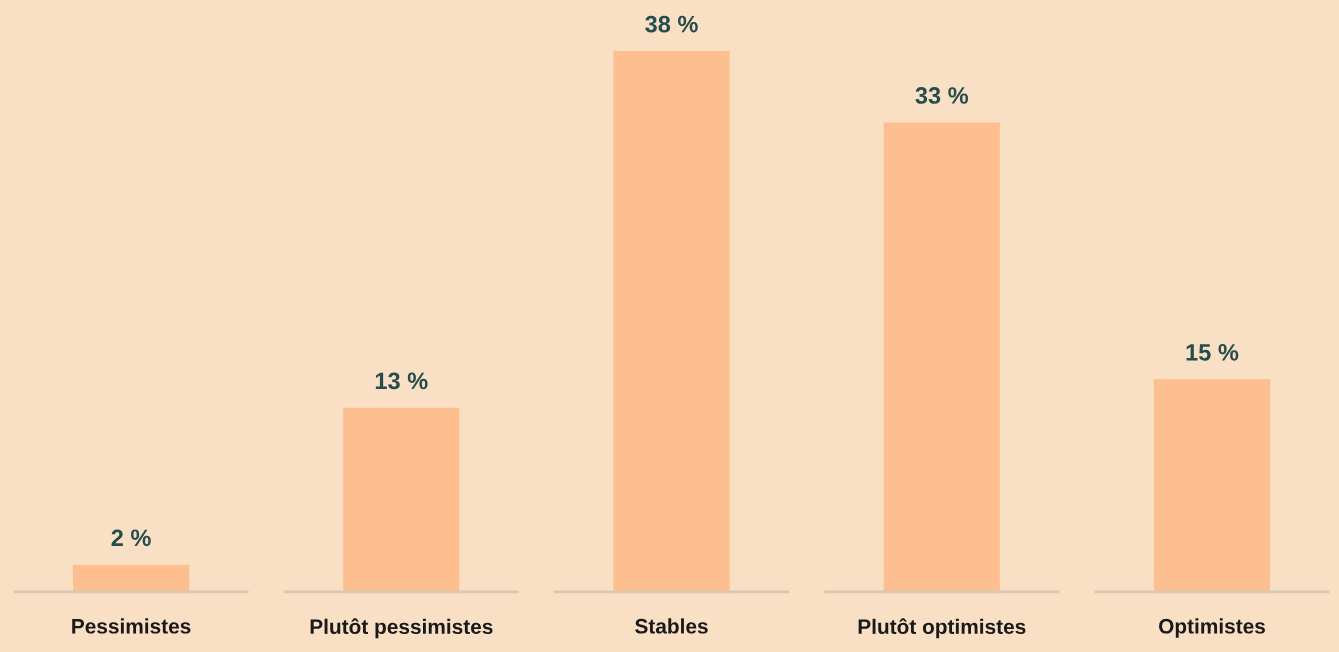 The image size is (1339, 652). Describe the element at coordinates (131, 538) in the screenshot. I see `data-label: 2 %` at that location.